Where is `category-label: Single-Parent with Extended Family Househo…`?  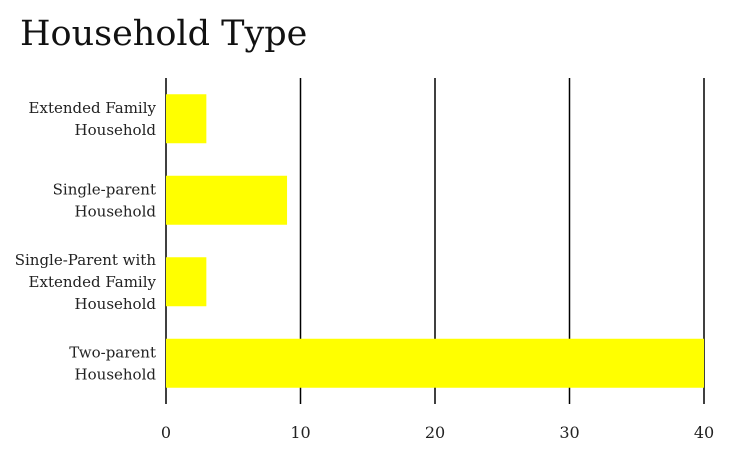 category-label: Single-Parent with Extended Family Househo… is located at coordinates (86, 282).